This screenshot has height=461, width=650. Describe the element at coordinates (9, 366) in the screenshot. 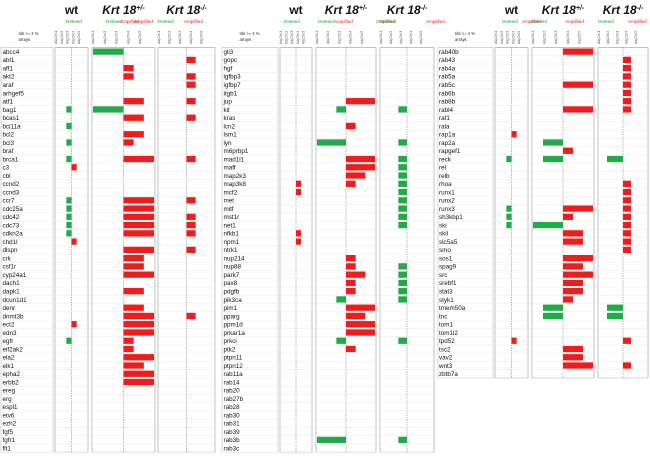

I see `gene-label: elk1` at that location.